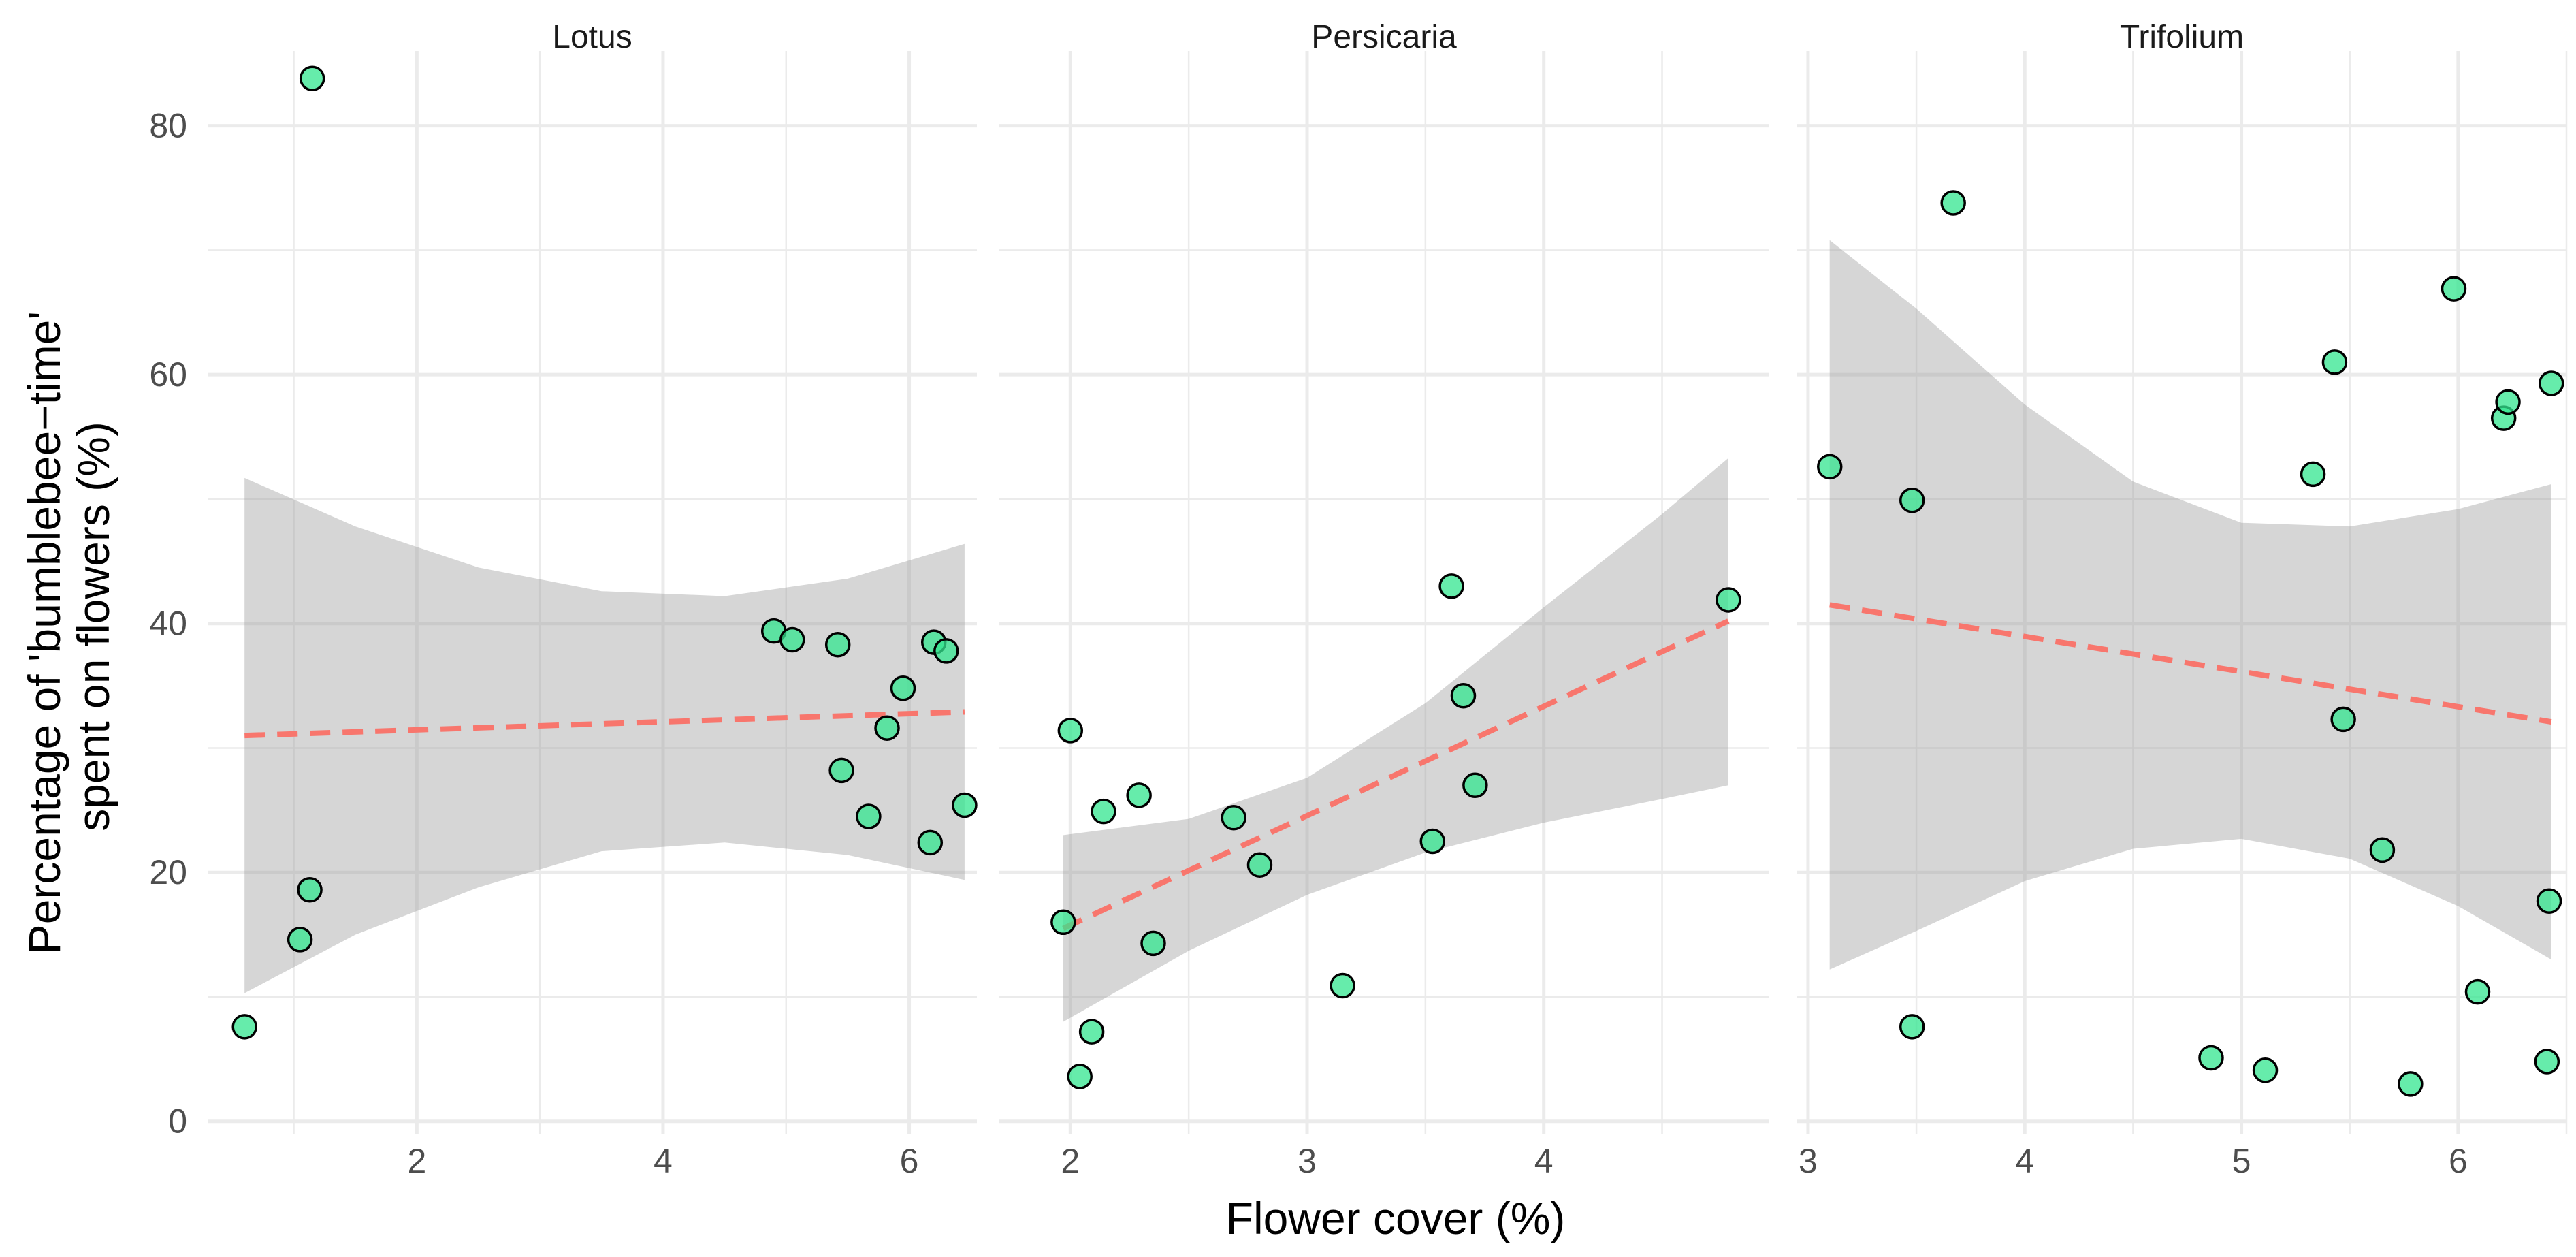  I want to click on facet-label: Lotus, so click(592, 37).